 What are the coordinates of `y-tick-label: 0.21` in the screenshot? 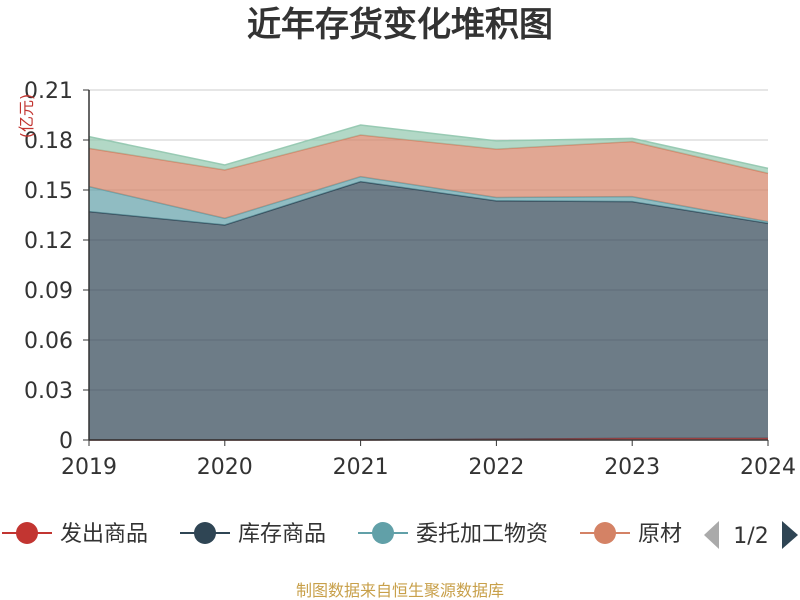 It's located at (48, 91).